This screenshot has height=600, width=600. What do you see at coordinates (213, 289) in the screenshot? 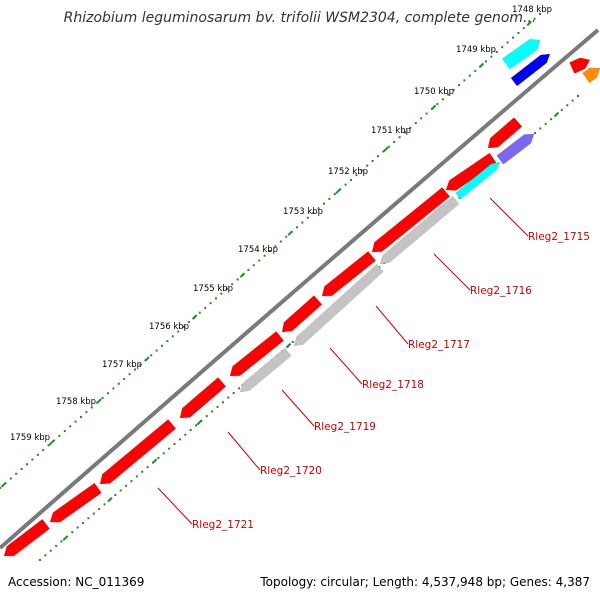
I see `scale-tick-label: 1755 kbp` at bounding box center [213, 289].